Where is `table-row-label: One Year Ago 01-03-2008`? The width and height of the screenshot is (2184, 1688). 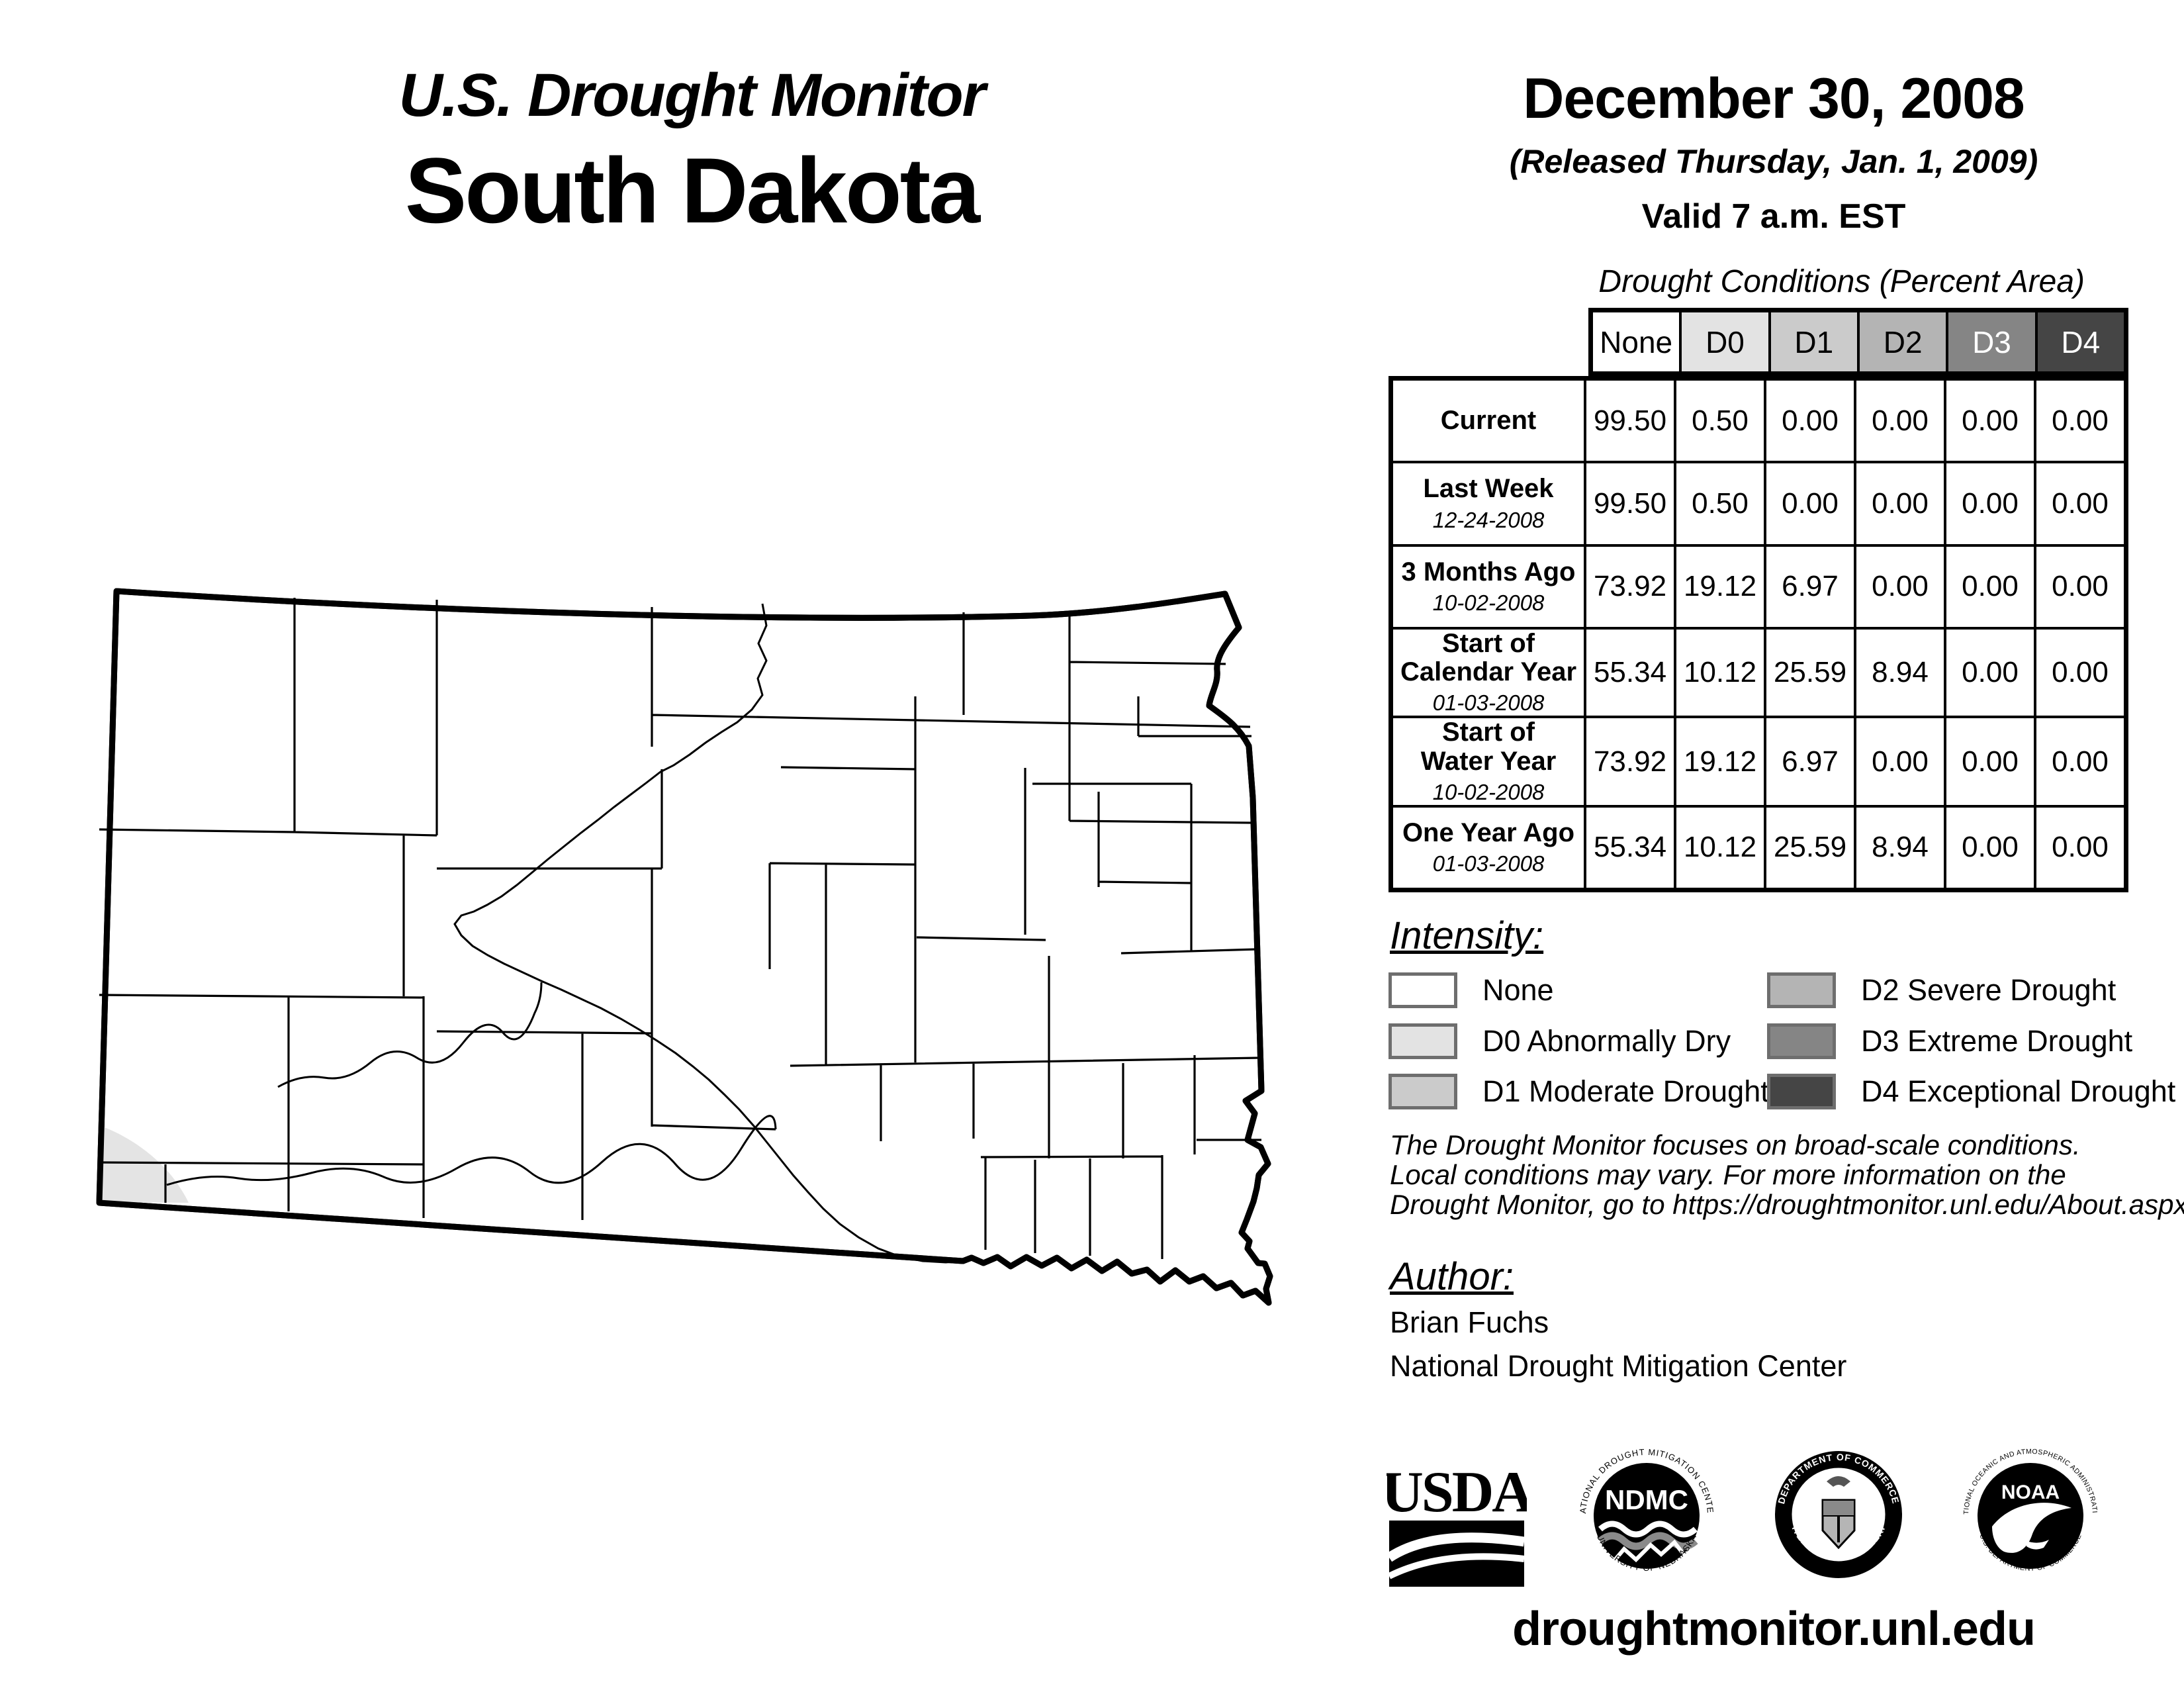
table-row-label: One Year Ago 01-03-2008 is located at coordinates (1488, 847).